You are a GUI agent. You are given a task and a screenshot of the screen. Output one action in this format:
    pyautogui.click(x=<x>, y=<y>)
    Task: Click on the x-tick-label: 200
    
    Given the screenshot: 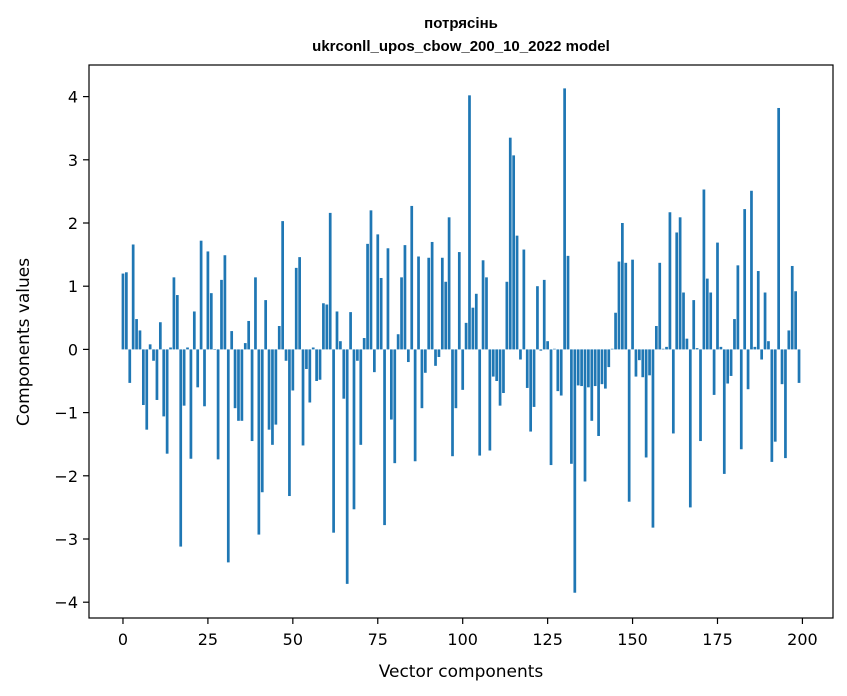 What is the action you would take?
    pyautogui.click(x=802, y=639)
    